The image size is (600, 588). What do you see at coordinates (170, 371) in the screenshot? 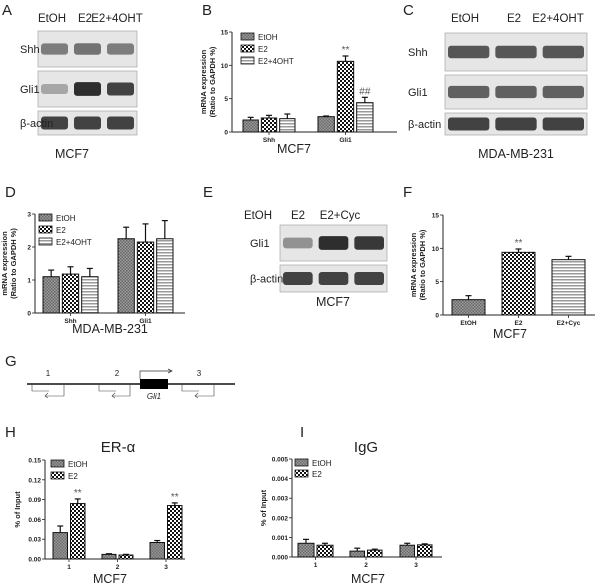
I see `tss-arrowhead-icon` at bounding box center [170, 371].